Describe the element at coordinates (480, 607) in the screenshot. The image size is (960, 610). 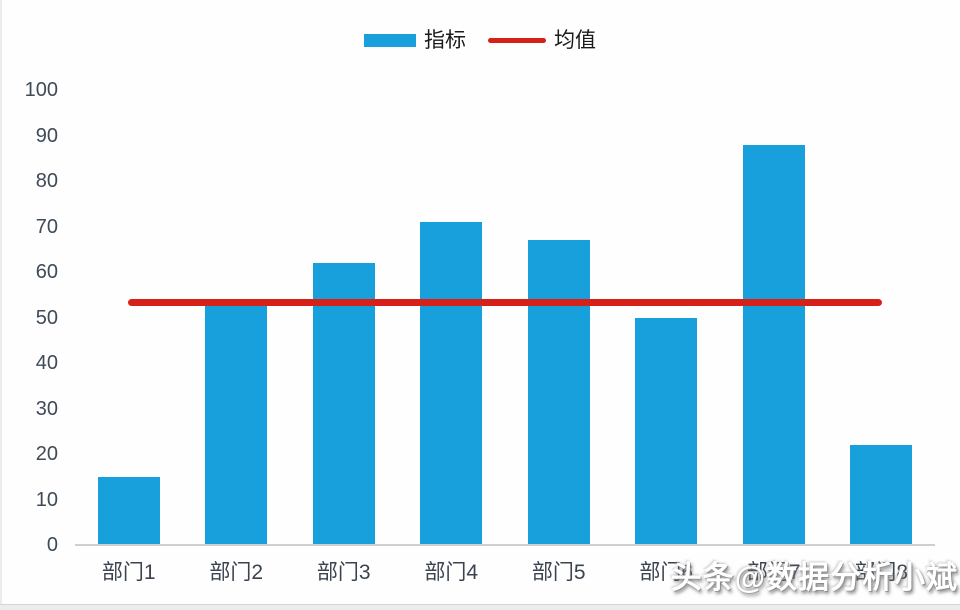
I see `page-edge-bottom` at that location.